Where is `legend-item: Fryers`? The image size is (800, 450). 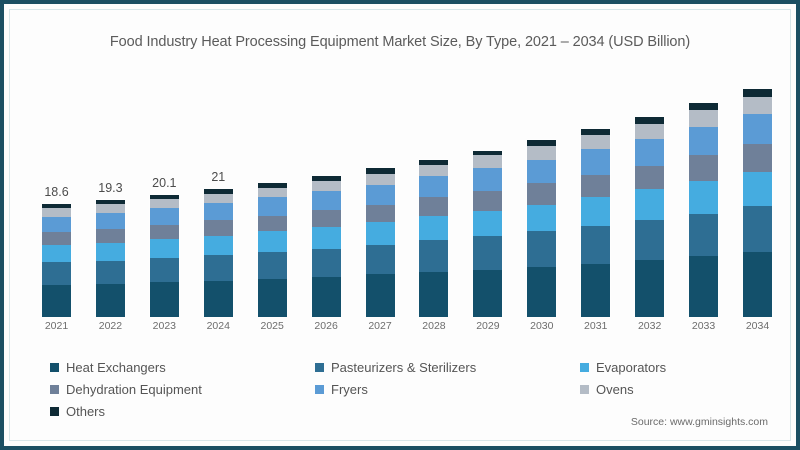 legend-item: Fryers is located at coordinates (447, 389).